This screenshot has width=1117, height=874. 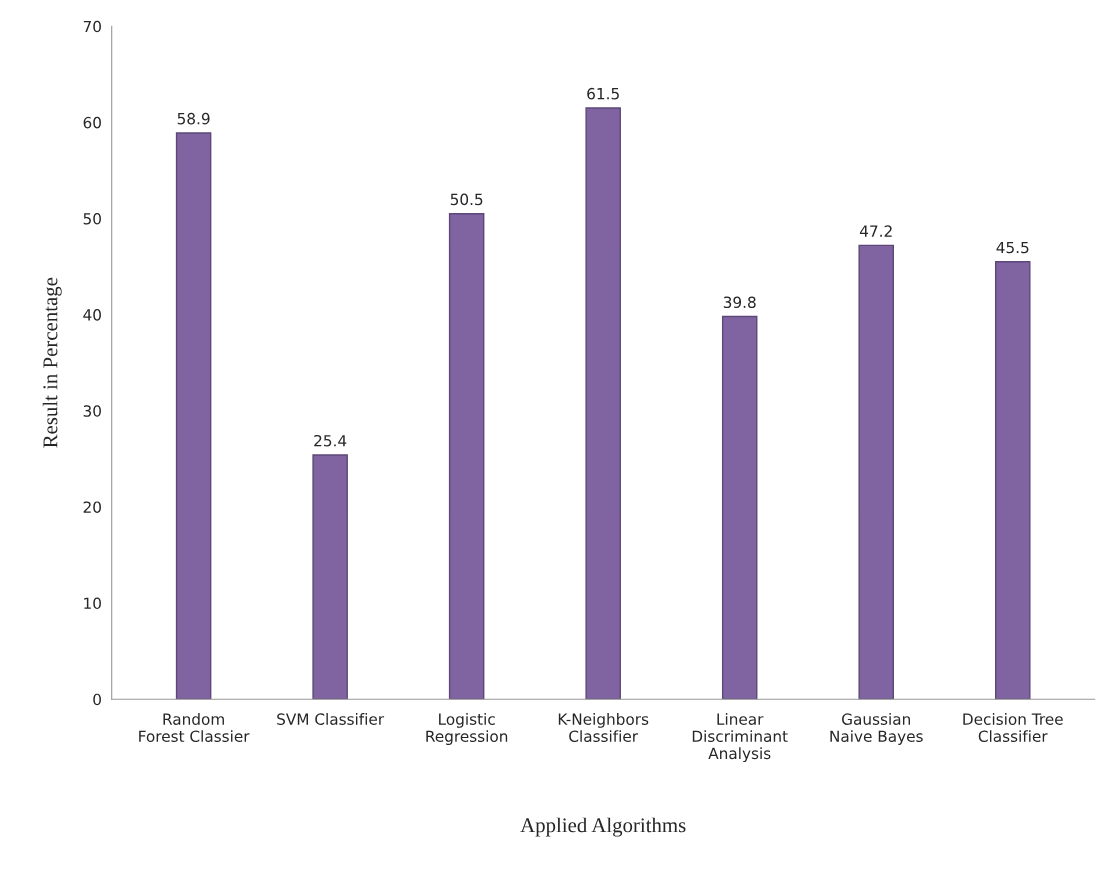 What do you see at coordinates (1012, 247) in the screenshot?
I see `data-label: 45.5` at bounding box center [1012, 247].